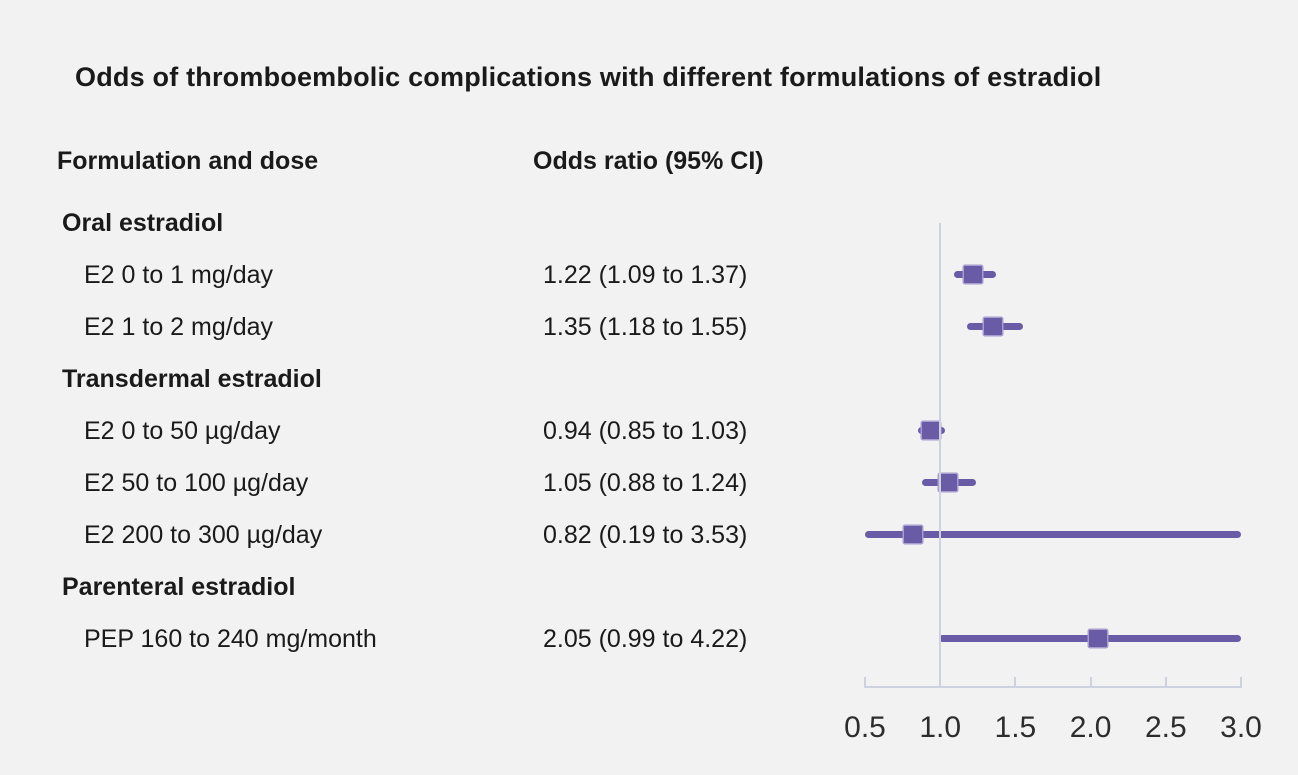  What do you see at coordinates (940, 455) in the screenshot?
I see `reference-line-1.0` at bounding box center [940, 455].